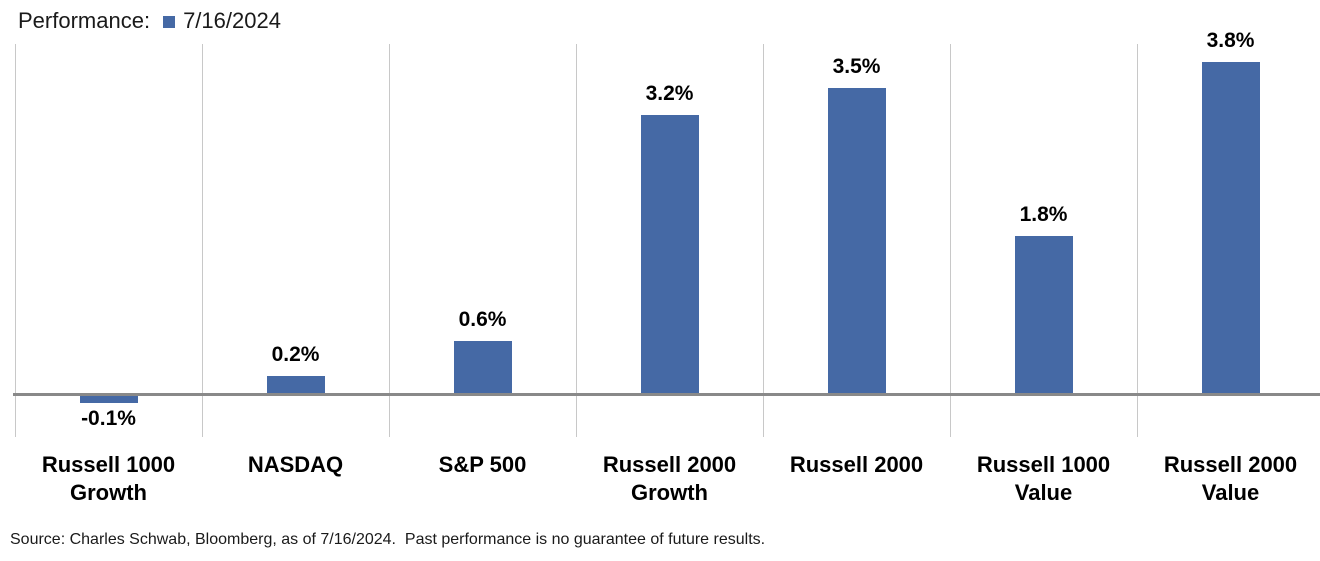 This screenshot has width=1320, height=561. I want to click on value-label-russell-1000-value: 1.8%, so click(1043, 214).